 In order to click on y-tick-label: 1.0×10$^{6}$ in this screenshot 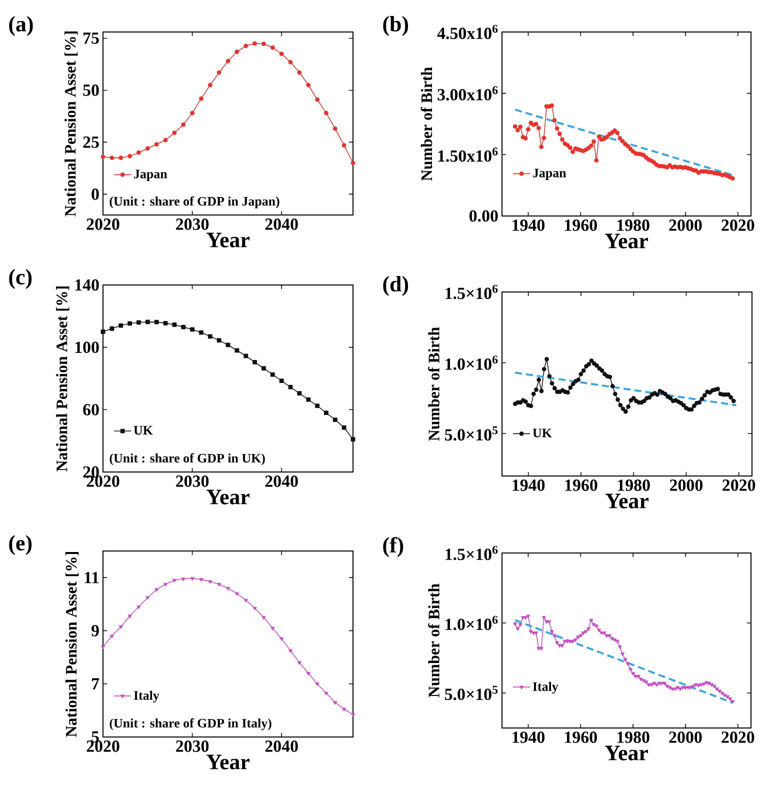, I will do `click(472, 623)`.